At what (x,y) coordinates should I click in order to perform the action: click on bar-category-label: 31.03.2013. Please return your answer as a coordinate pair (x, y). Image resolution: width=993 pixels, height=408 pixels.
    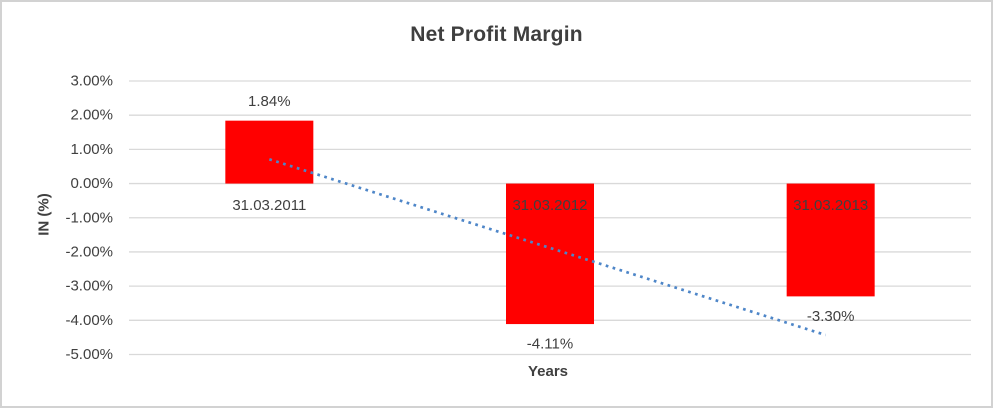
    Looking at the image, I should click on (830, 205).